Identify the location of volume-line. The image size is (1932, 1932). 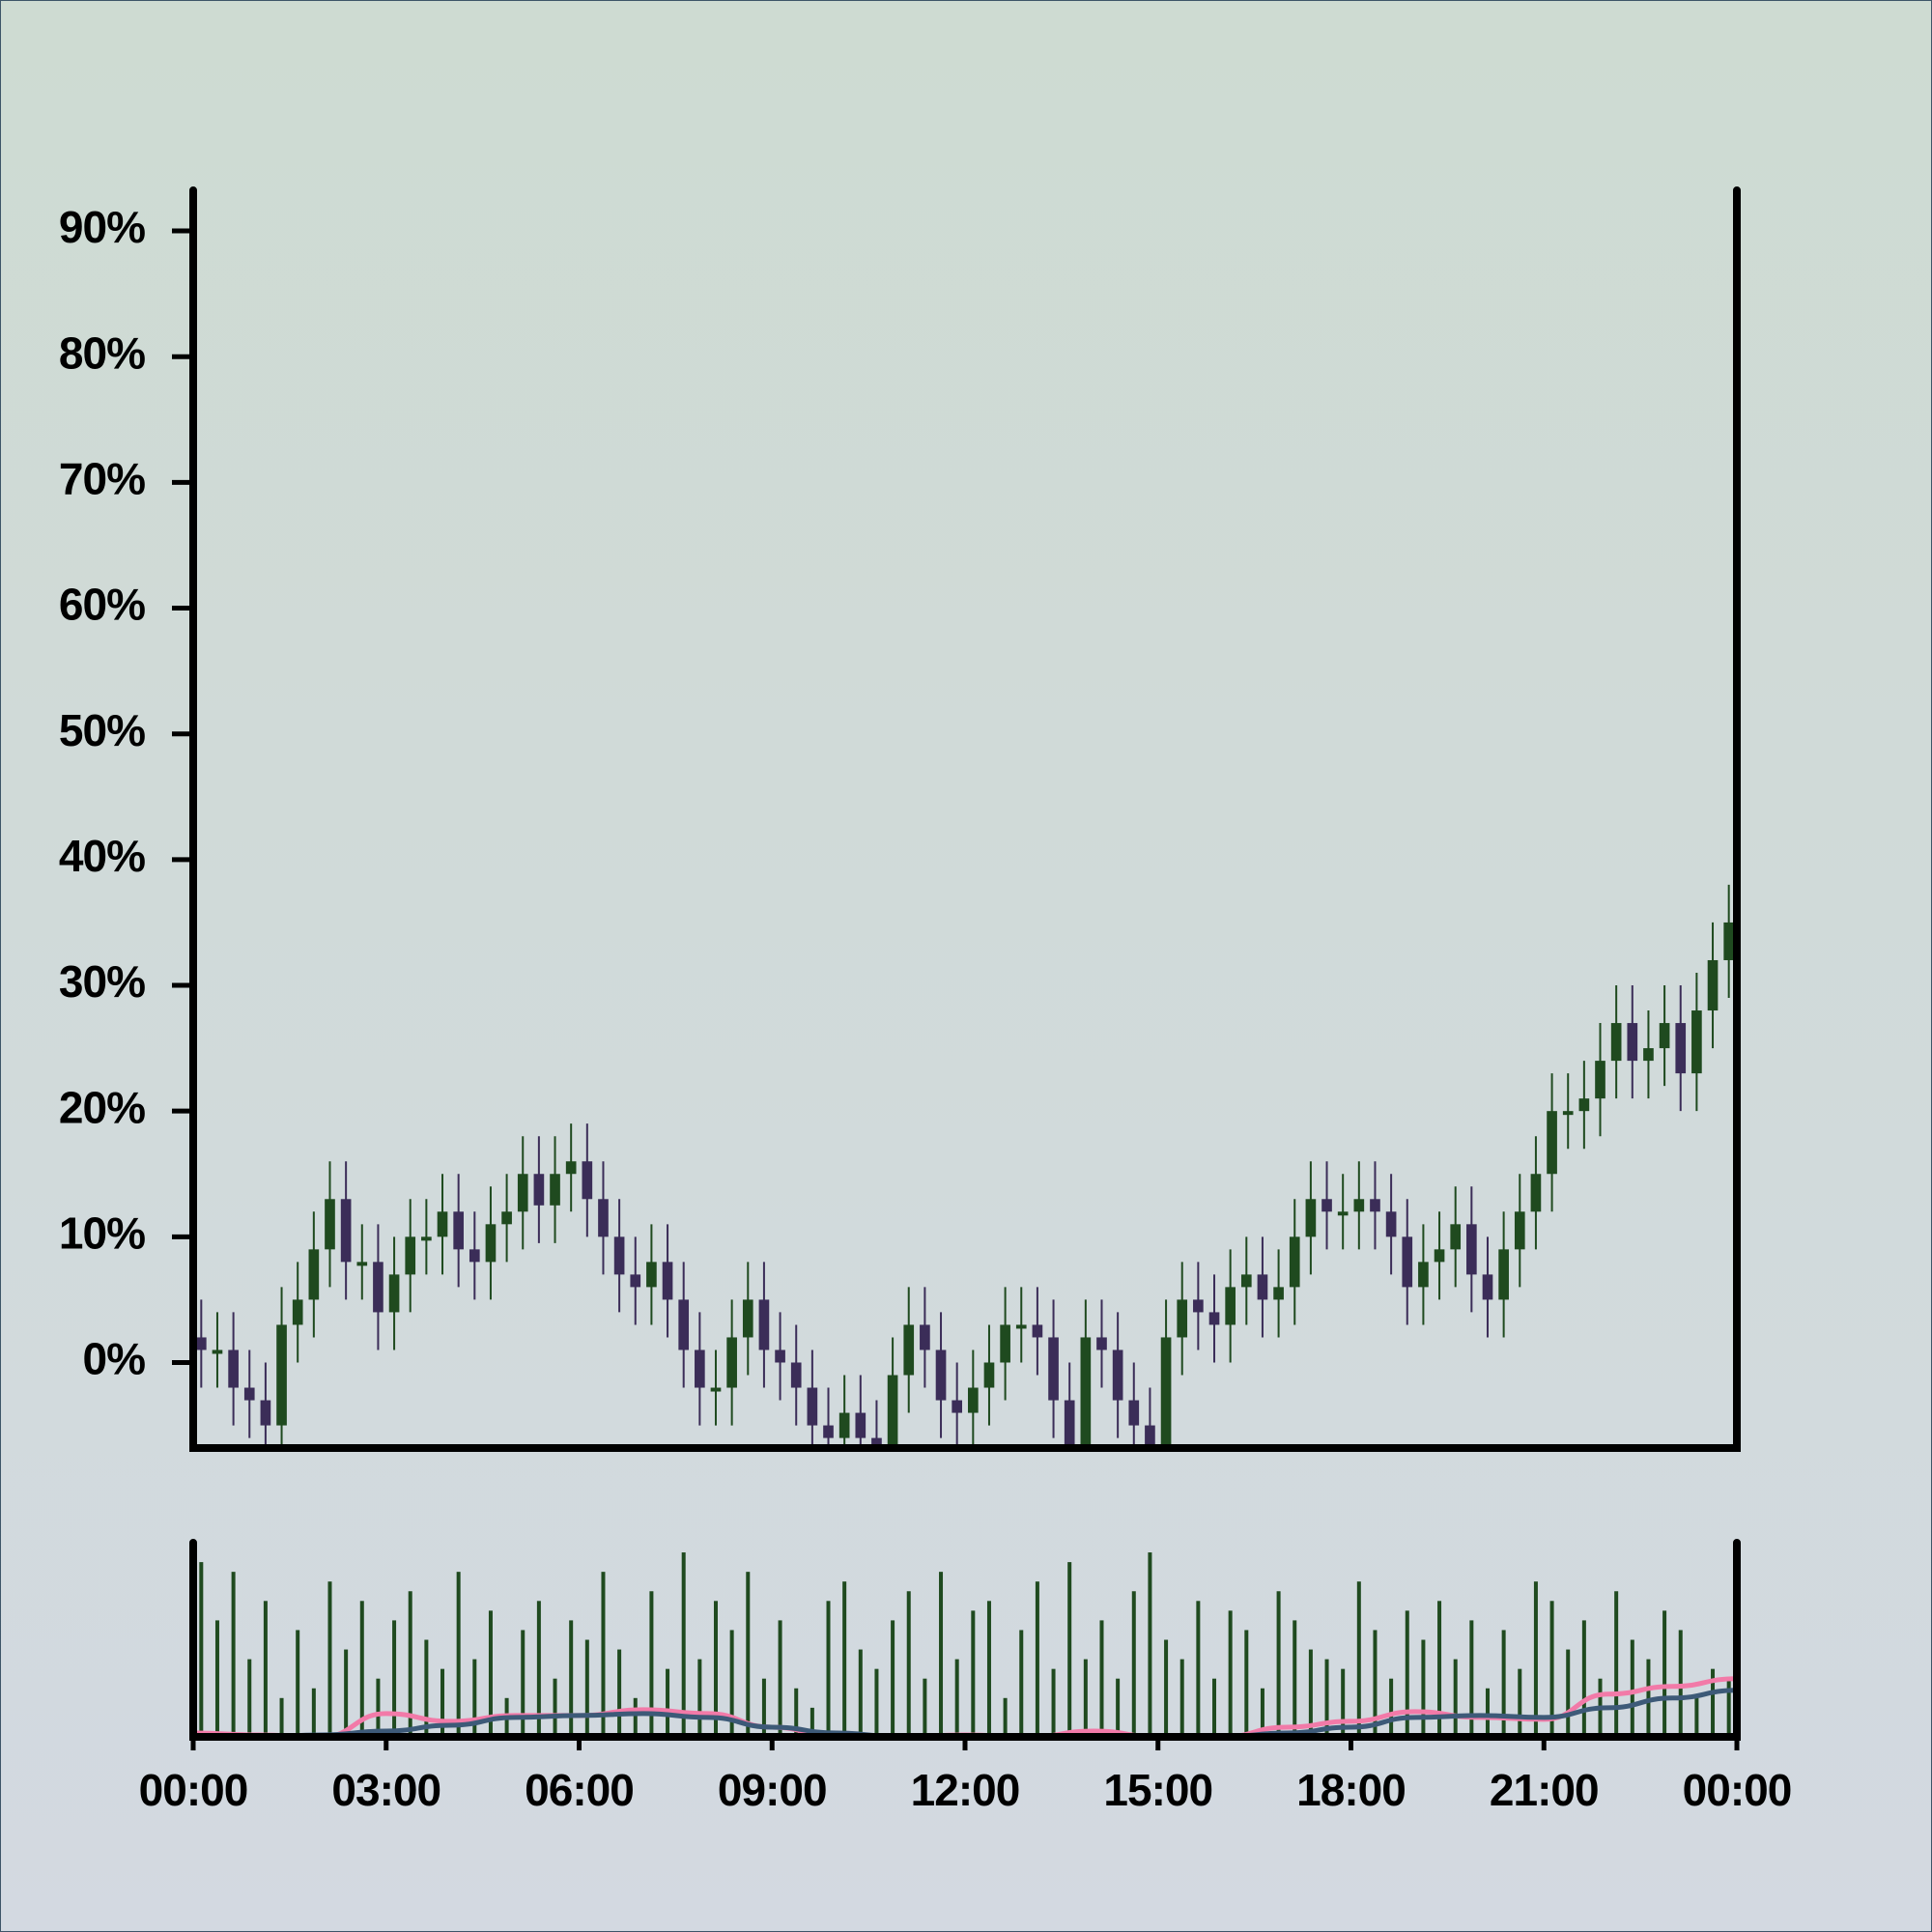
(965, 1712).